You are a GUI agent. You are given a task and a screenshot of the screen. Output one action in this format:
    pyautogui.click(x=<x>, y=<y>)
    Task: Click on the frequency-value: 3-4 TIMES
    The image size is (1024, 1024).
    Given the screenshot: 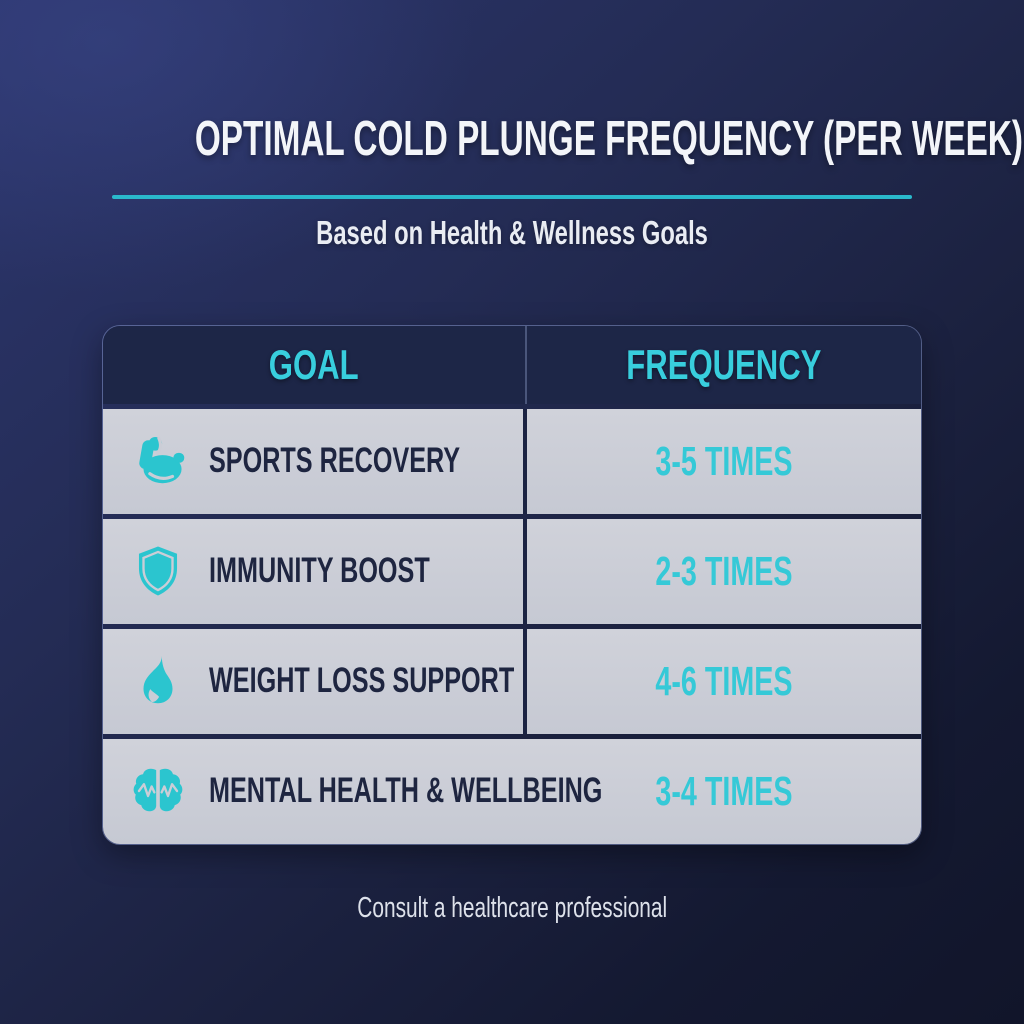 What is the action you would take?
    pyautogui.click(x=724, y=790)
    